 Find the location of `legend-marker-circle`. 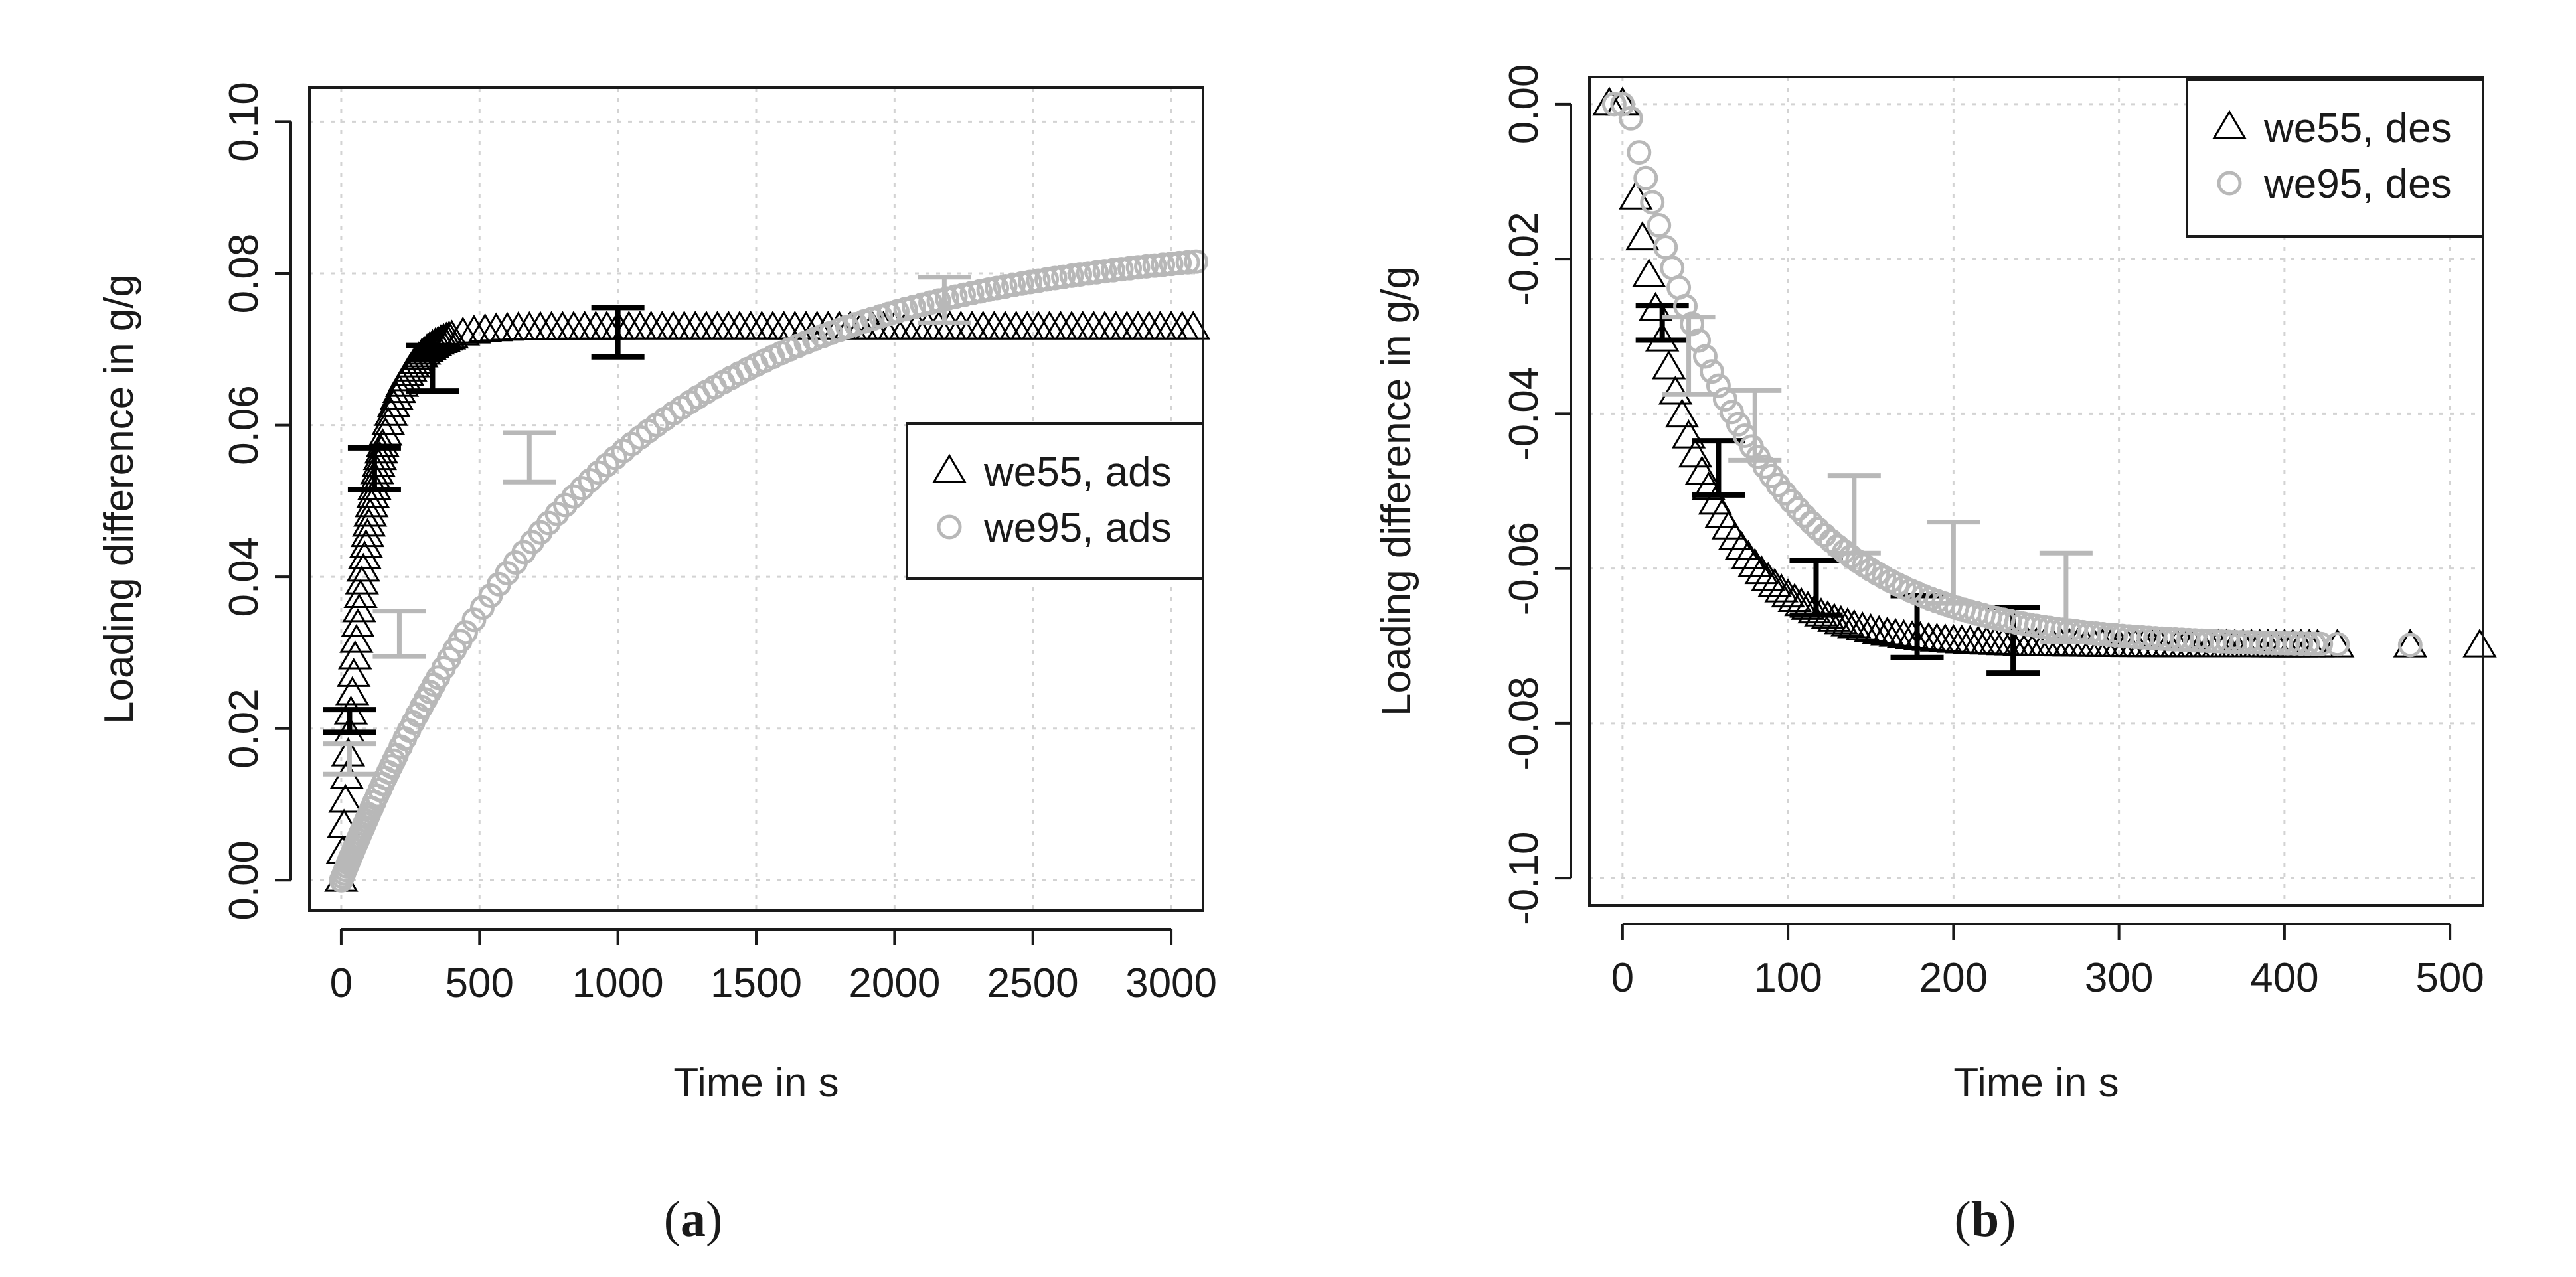

legend-marker-circle is located at coordinates (2229, 183).